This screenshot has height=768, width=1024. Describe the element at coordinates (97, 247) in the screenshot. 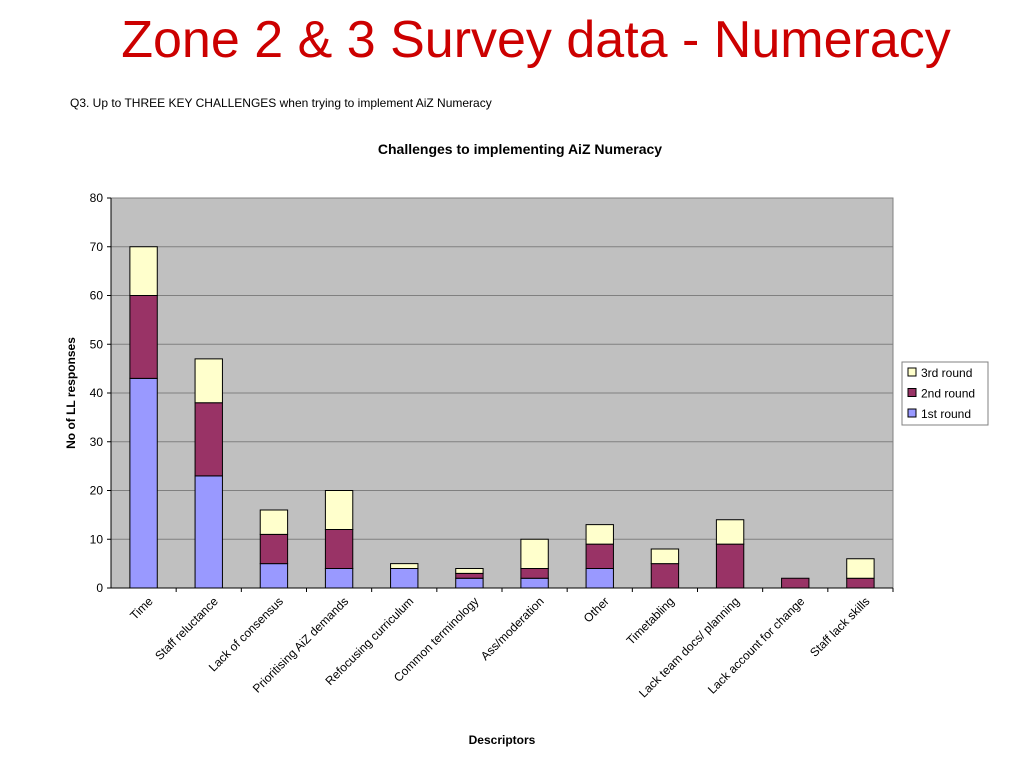

I see `y-tick-label: 70` at that location.